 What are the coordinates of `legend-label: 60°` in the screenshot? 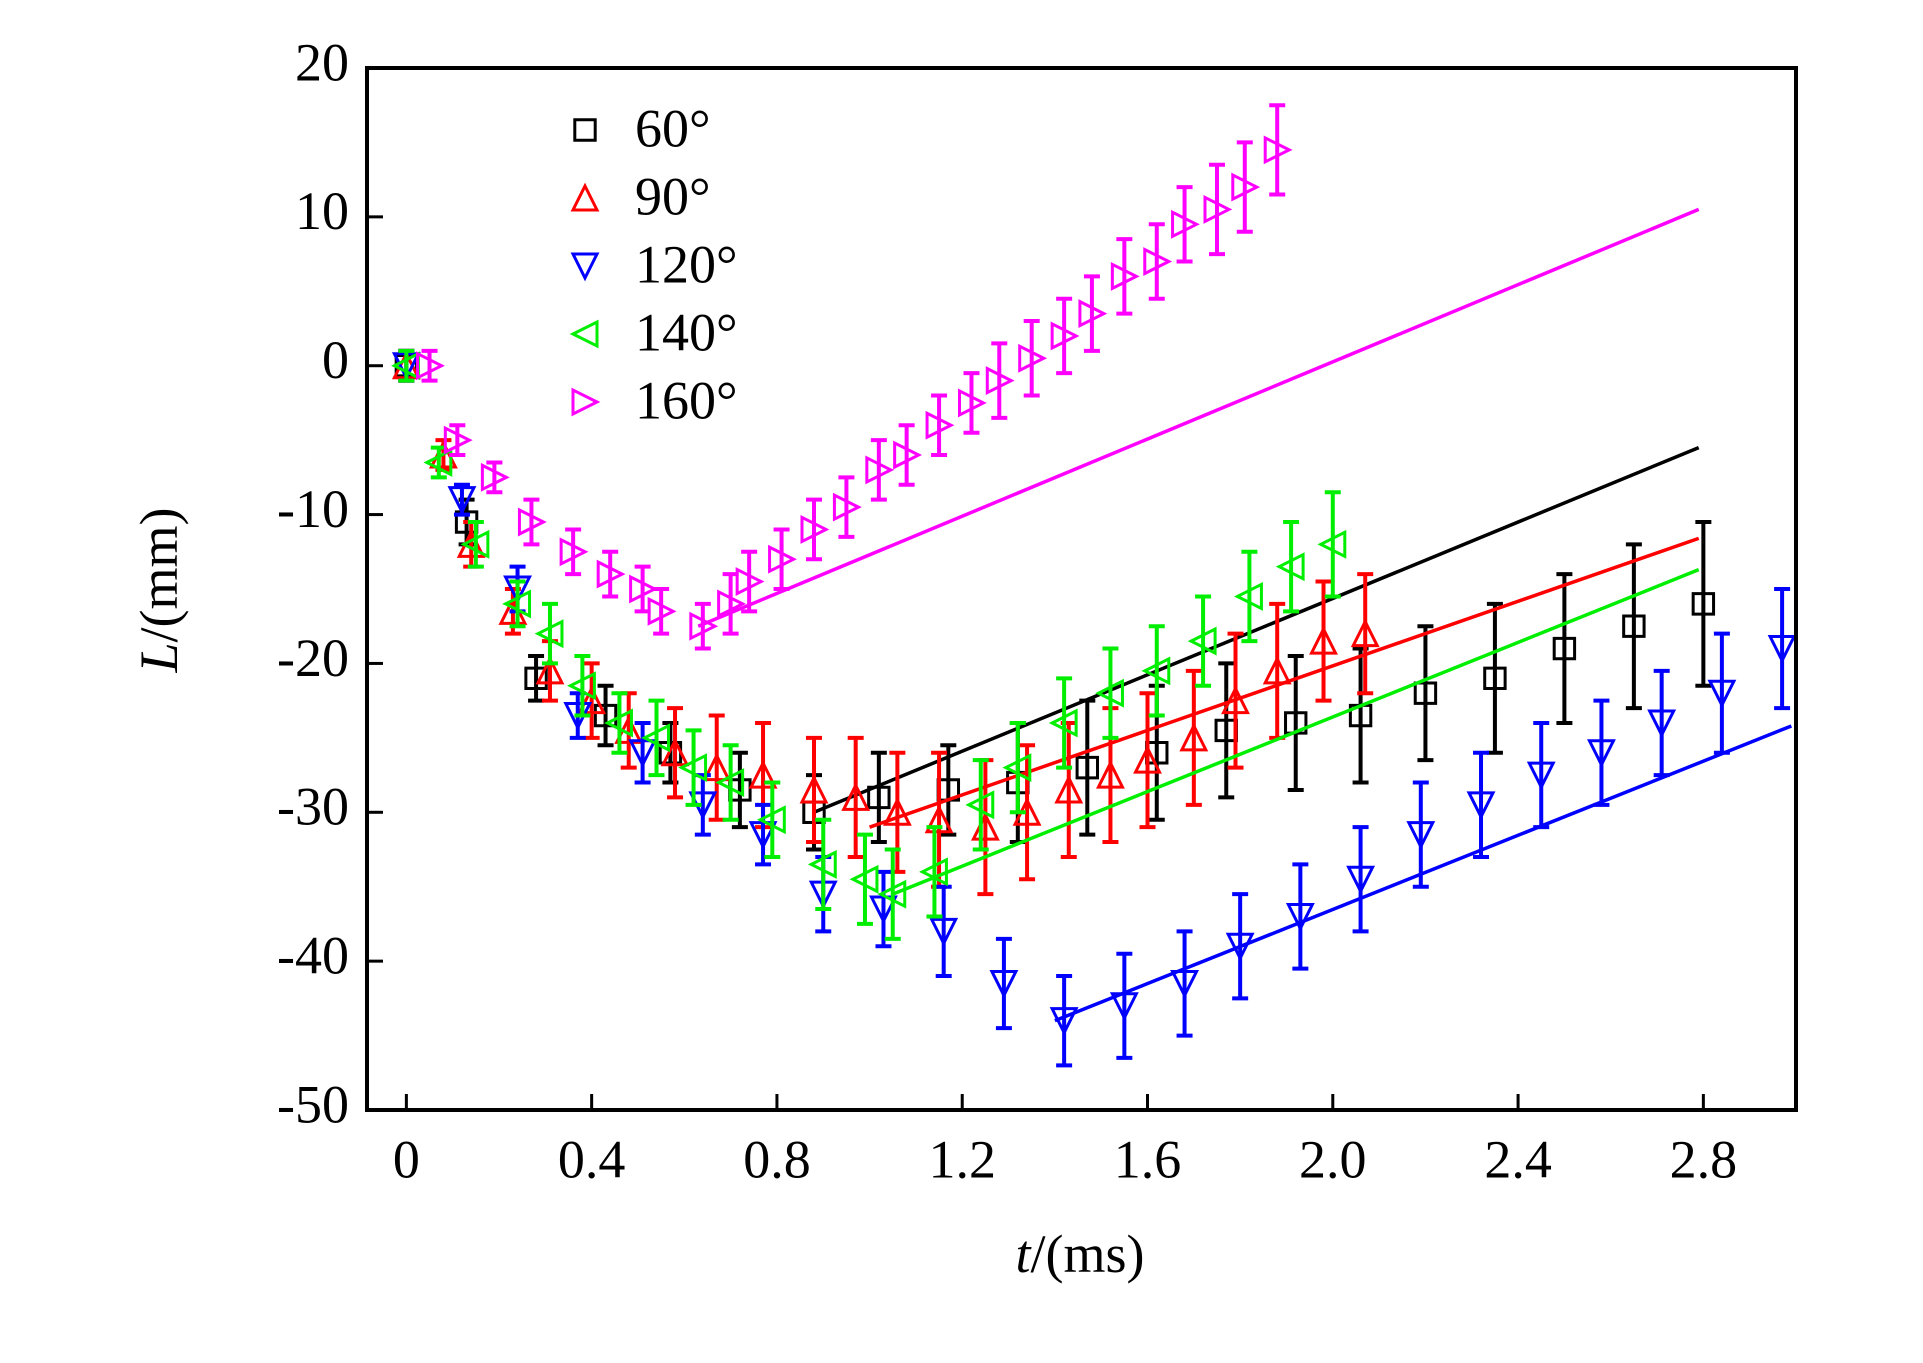 It's located at (673, 128).